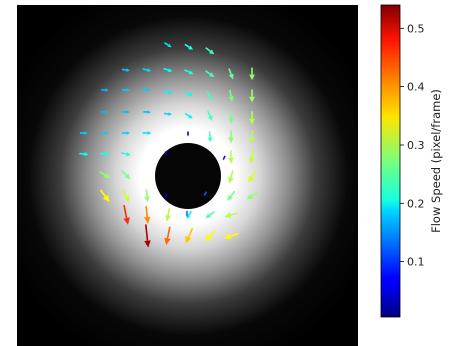 The width and height of the screenshot is (451, 346). What do you see at coordinates (416, 87) in the screenshot?
I see `colorbar-tick-label: 0.4` at bounding box center [416, 87].